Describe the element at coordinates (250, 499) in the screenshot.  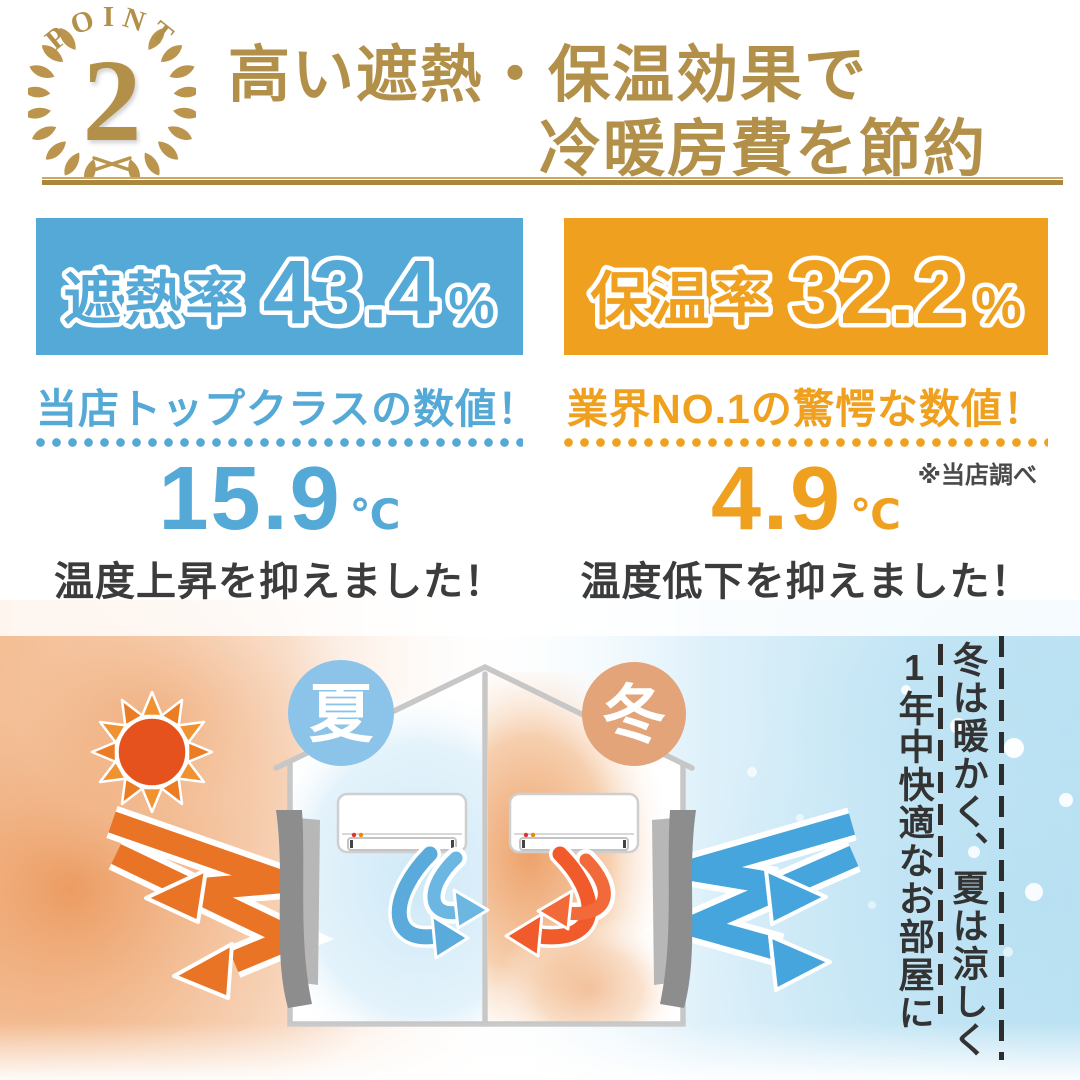
I see `shading-temp-value: 15.9` at that location.